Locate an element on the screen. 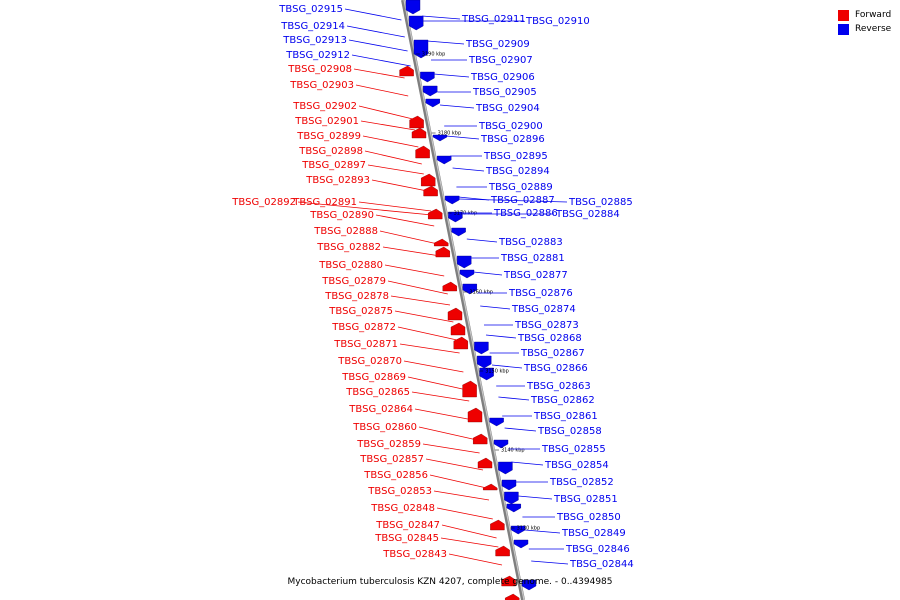 This screenshot has width=900, height=600. gene-label: TBSG_02908 is located at coordinates (319, 69).